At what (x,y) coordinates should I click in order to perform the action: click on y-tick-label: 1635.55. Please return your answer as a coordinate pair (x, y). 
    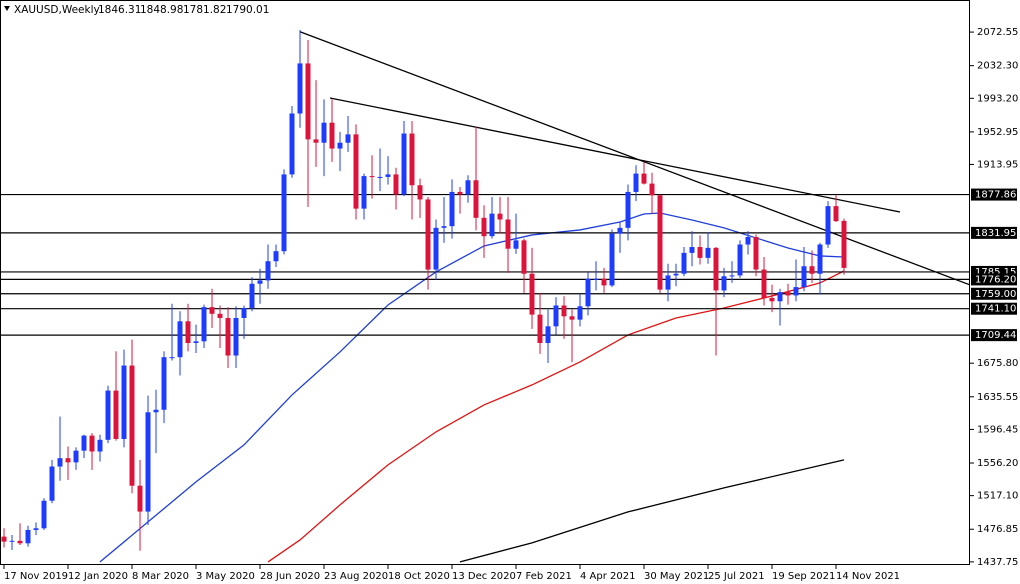
    Looking at the image, I should click on (997, 397).